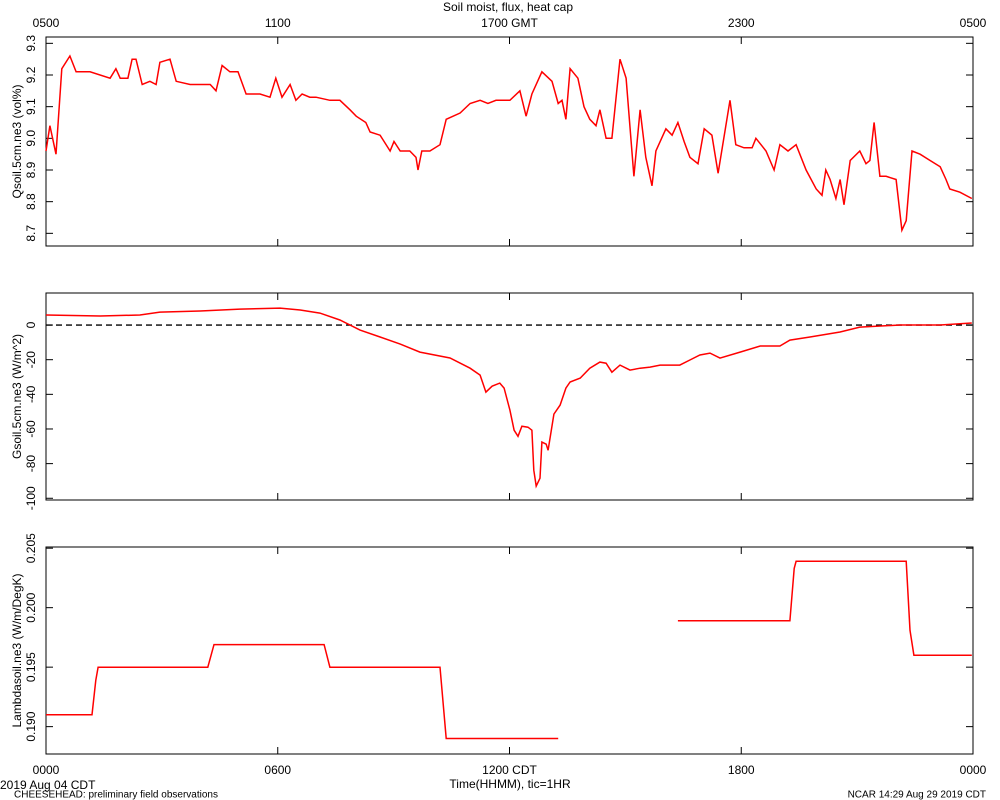 The height and width of the screenshot is (800, 1000). Describe the element at coordinates (17, 141) in the screenshot. I see `y-axis-label: Qsoil.5cm.ne3 (vol%)` at that location.